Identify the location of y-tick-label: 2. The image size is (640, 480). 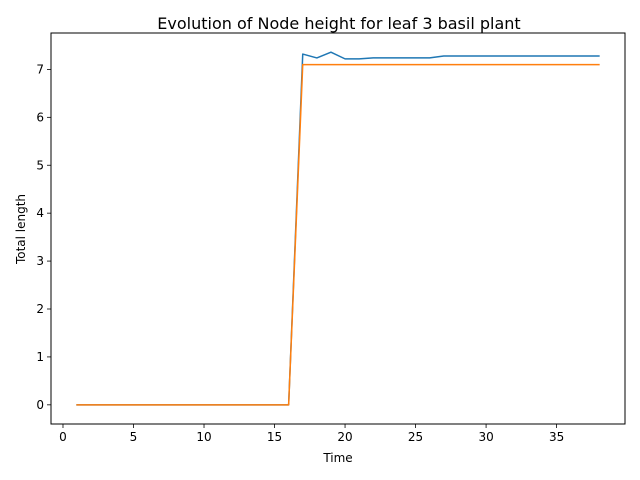
(40, 309).